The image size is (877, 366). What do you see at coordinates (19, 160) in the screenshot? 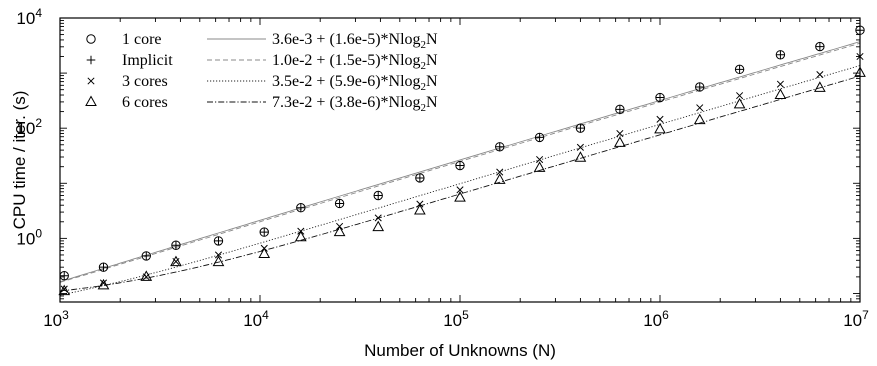
I see `y-axis-label: CPU time / iter. (s)` at bounding box center [19, 160].